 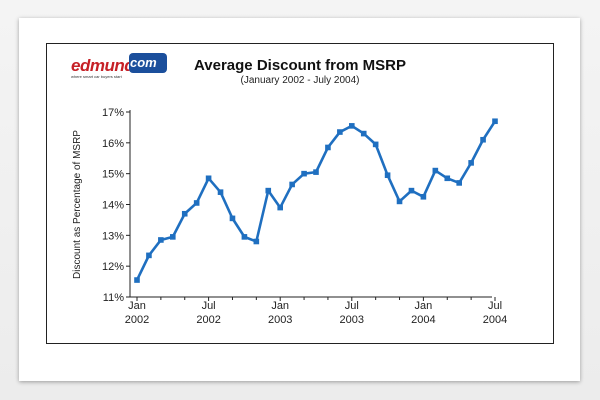 I want to click on y-tick-label: 12%, so click(x=113, y=267).